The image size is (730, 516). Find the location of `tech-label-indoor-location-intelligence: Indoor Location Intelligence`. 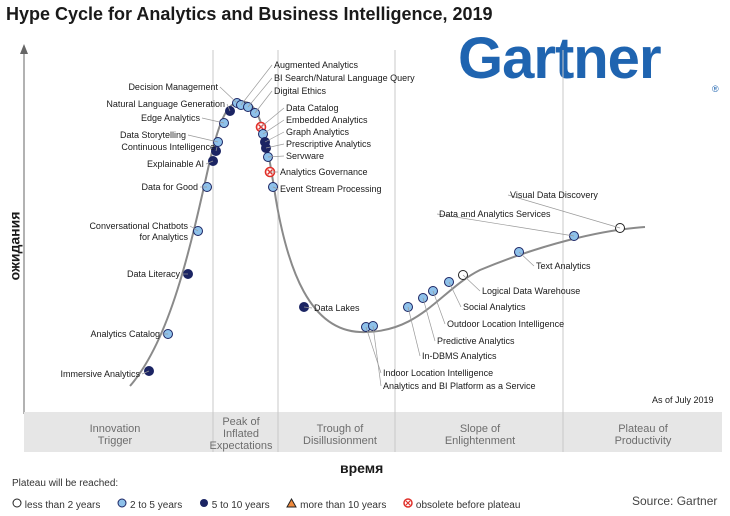

tech-label-indoor-location-intelligence: Indoor Location Intelligence is located at coordinates (438, 373).